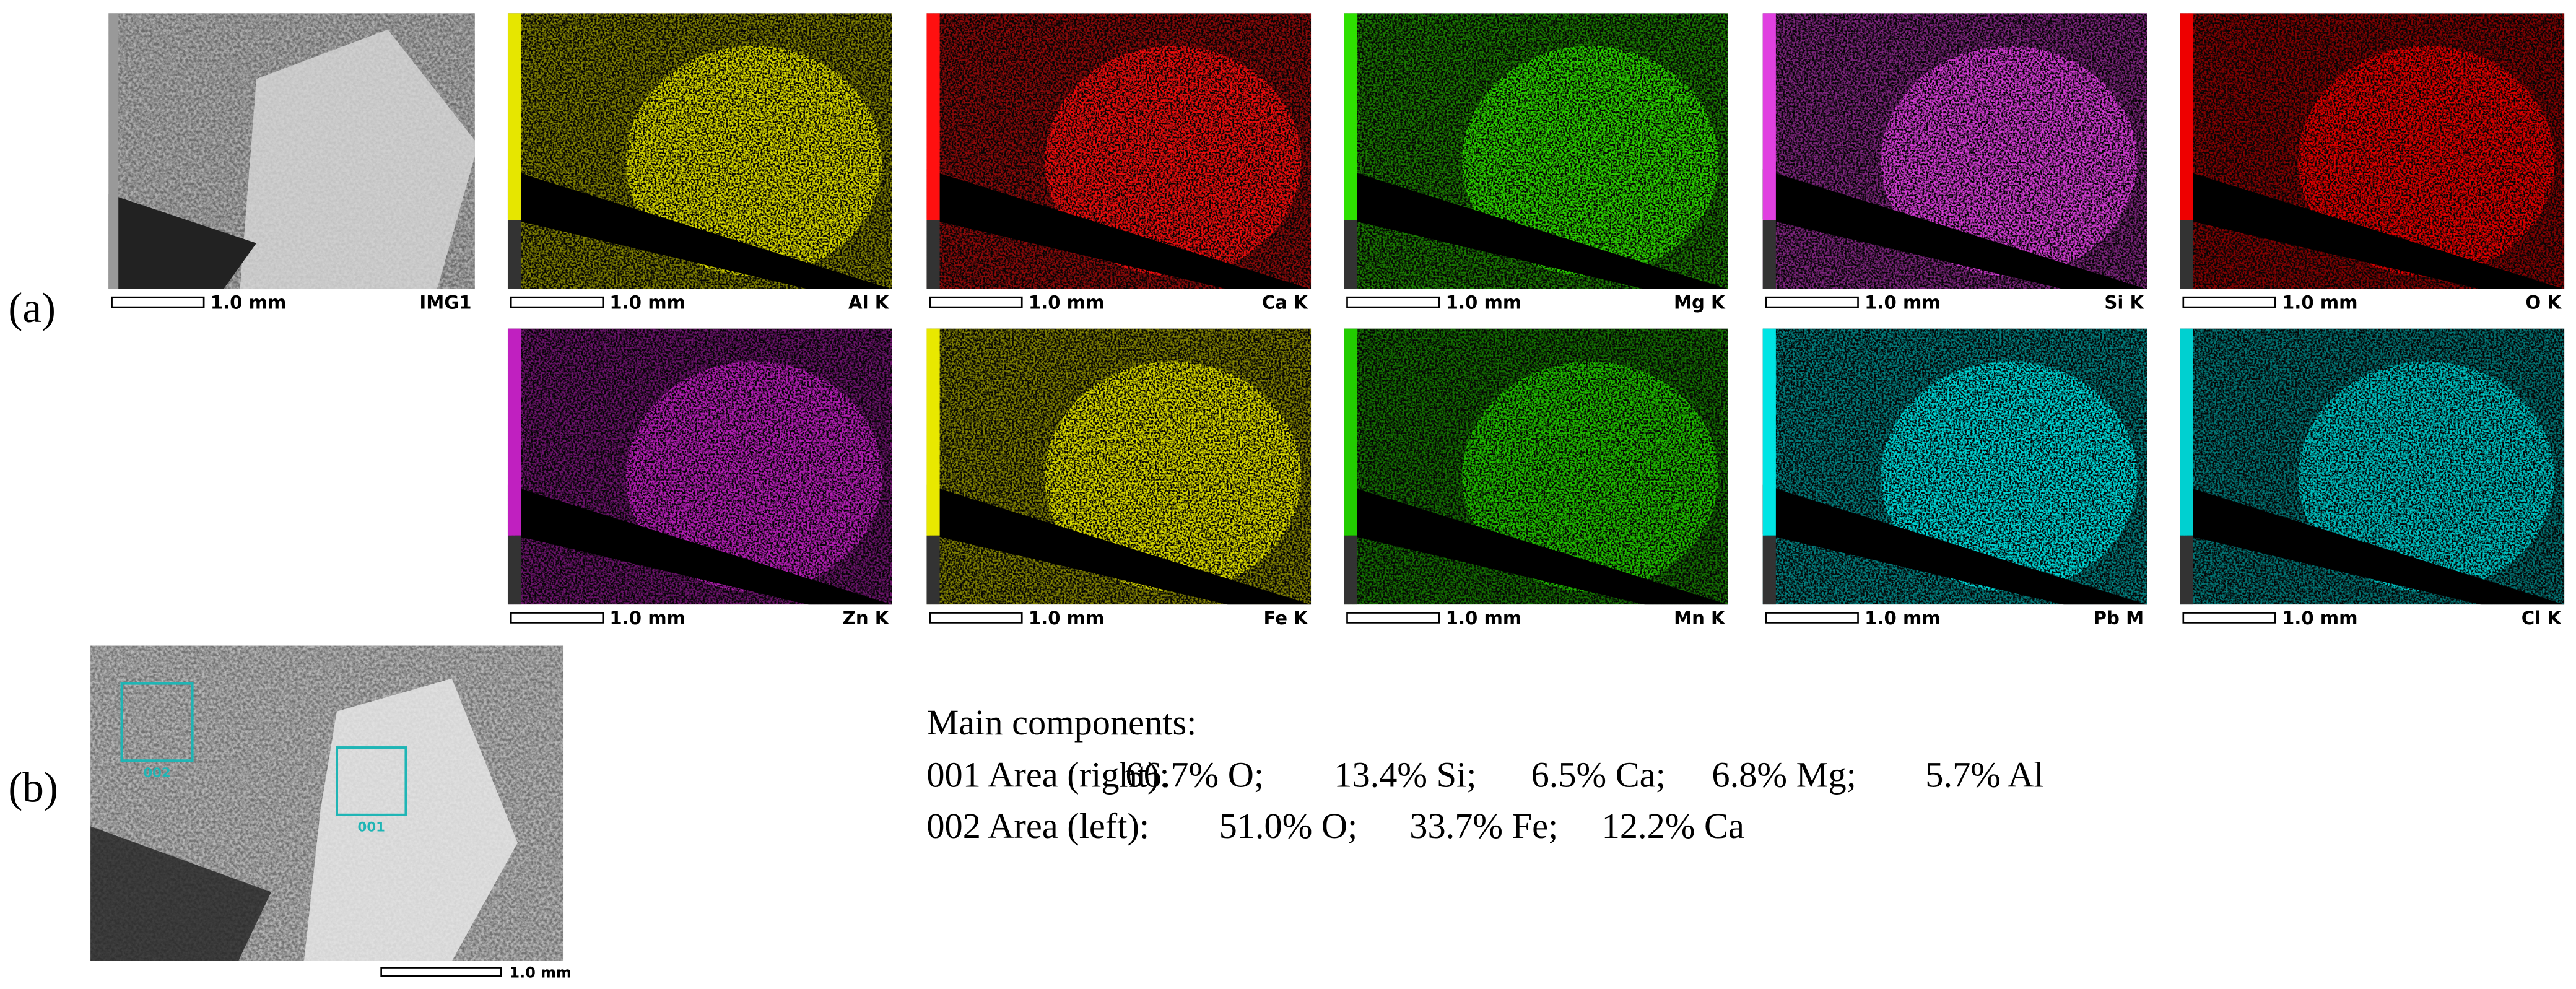 The height and width of the screenshot is (989, 2576). What do you see at coordinates (1700, 302) in the screenshot?
I see `map-label: Mg K` at bounding box center [1700, 302].